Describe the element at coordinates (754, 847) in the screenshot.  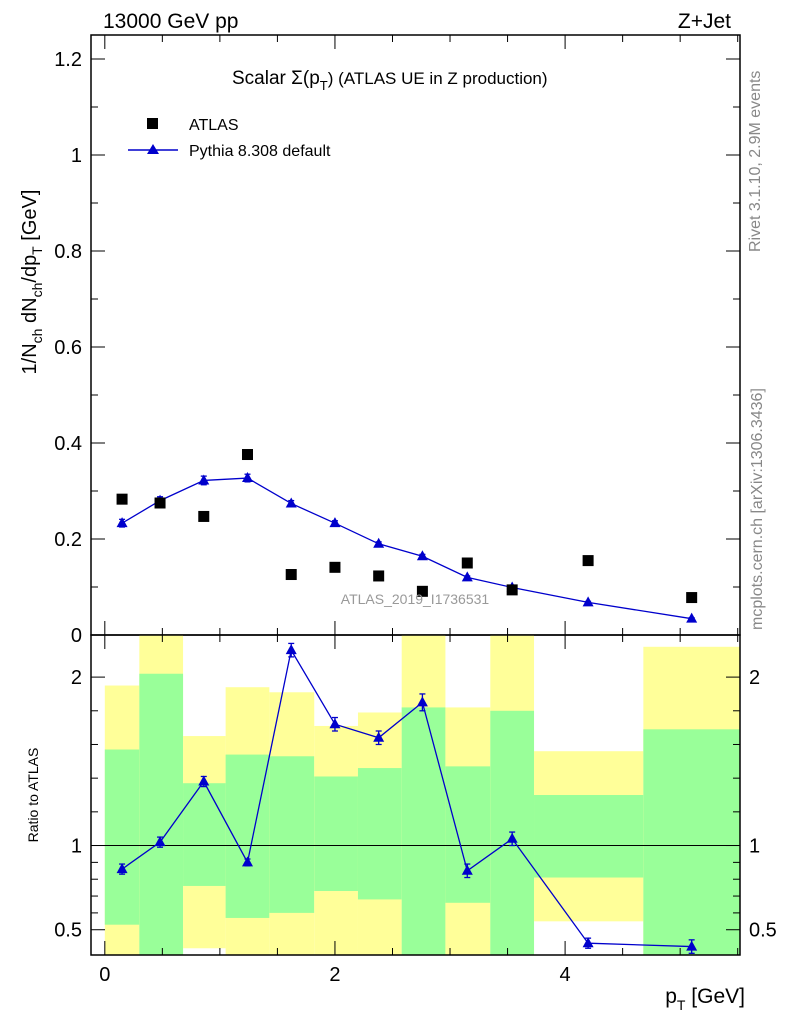
I see `ratio-ytick-label-right: 1` at that location.